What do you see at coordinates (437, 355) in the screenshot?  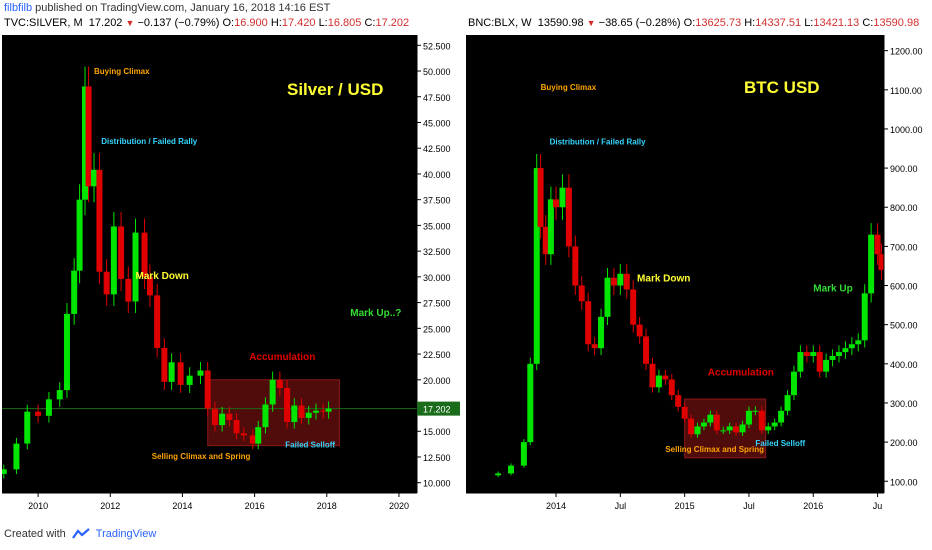 I see `y-tick-label: 22.500` at bounding box center [437, 355].